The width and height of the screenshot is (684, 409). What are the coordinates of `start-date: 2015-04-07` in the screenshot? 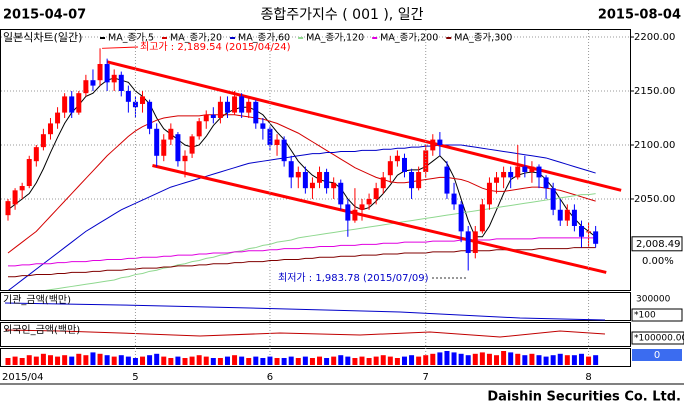 It's located at (44, 15).